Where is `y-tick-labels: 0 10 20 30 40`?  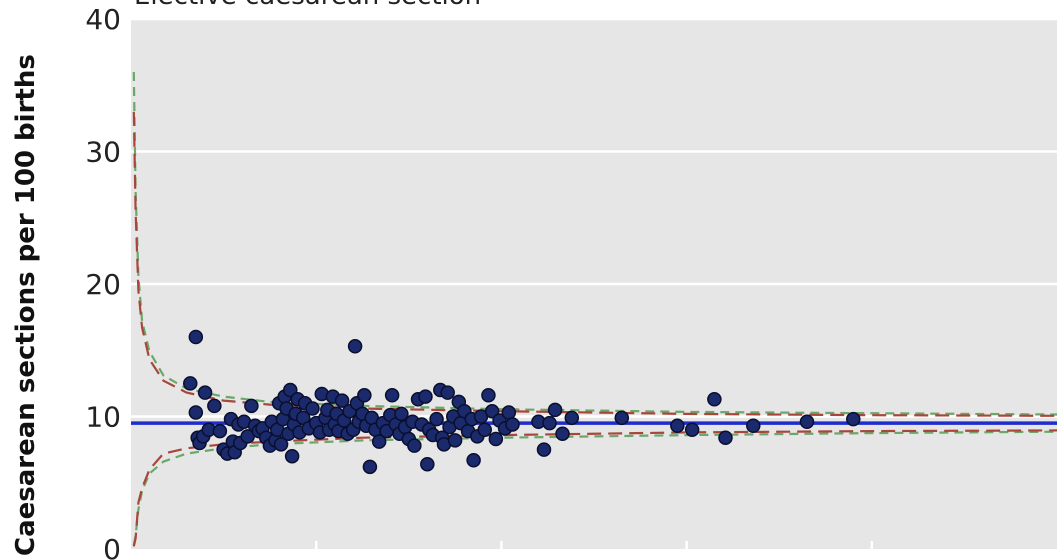 y-tick-labels: 0 10 20 30 40 is located at coordinates (103, 281).